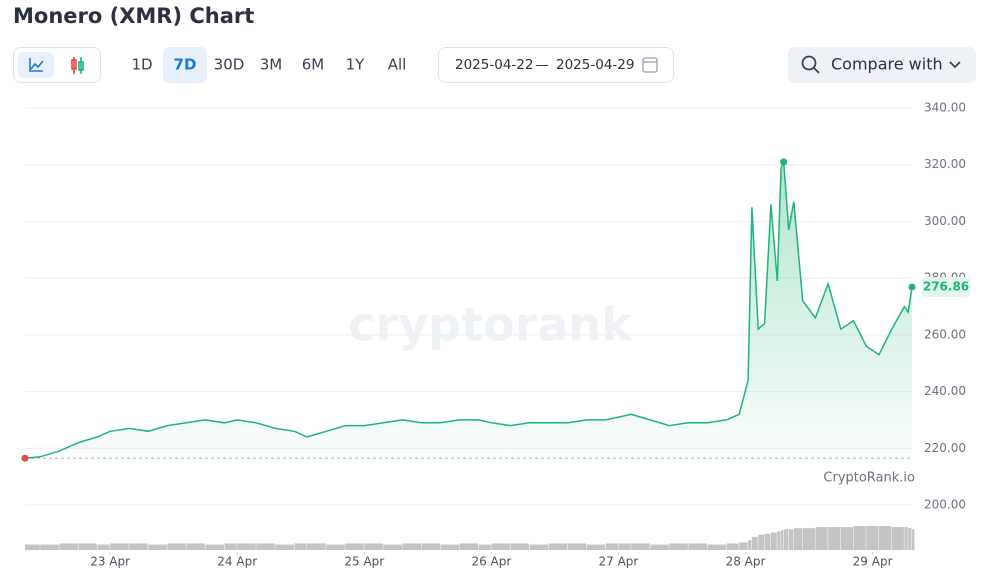 This screenshot has height=581, width=984. I want to click on range-button: All, so click(397, 65).